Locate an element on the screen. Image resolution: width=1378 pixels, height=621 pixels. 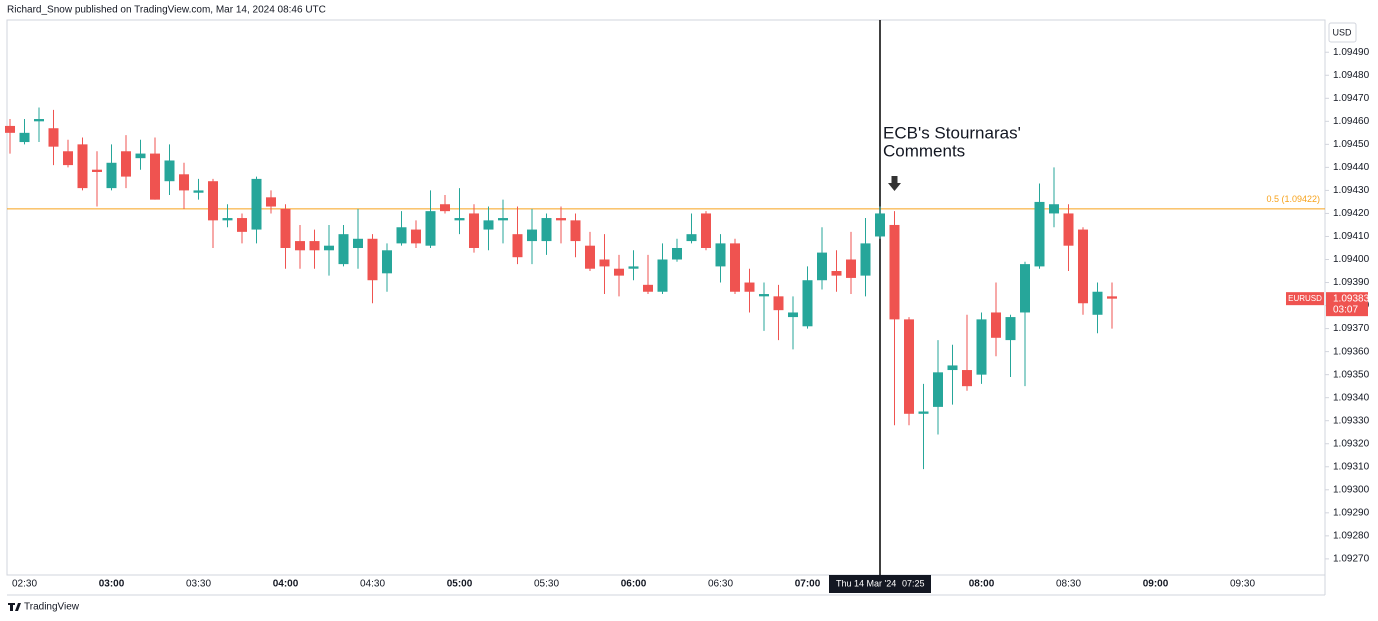
y-tick-label: 1.09320 is located at coordinates (1351, 443).